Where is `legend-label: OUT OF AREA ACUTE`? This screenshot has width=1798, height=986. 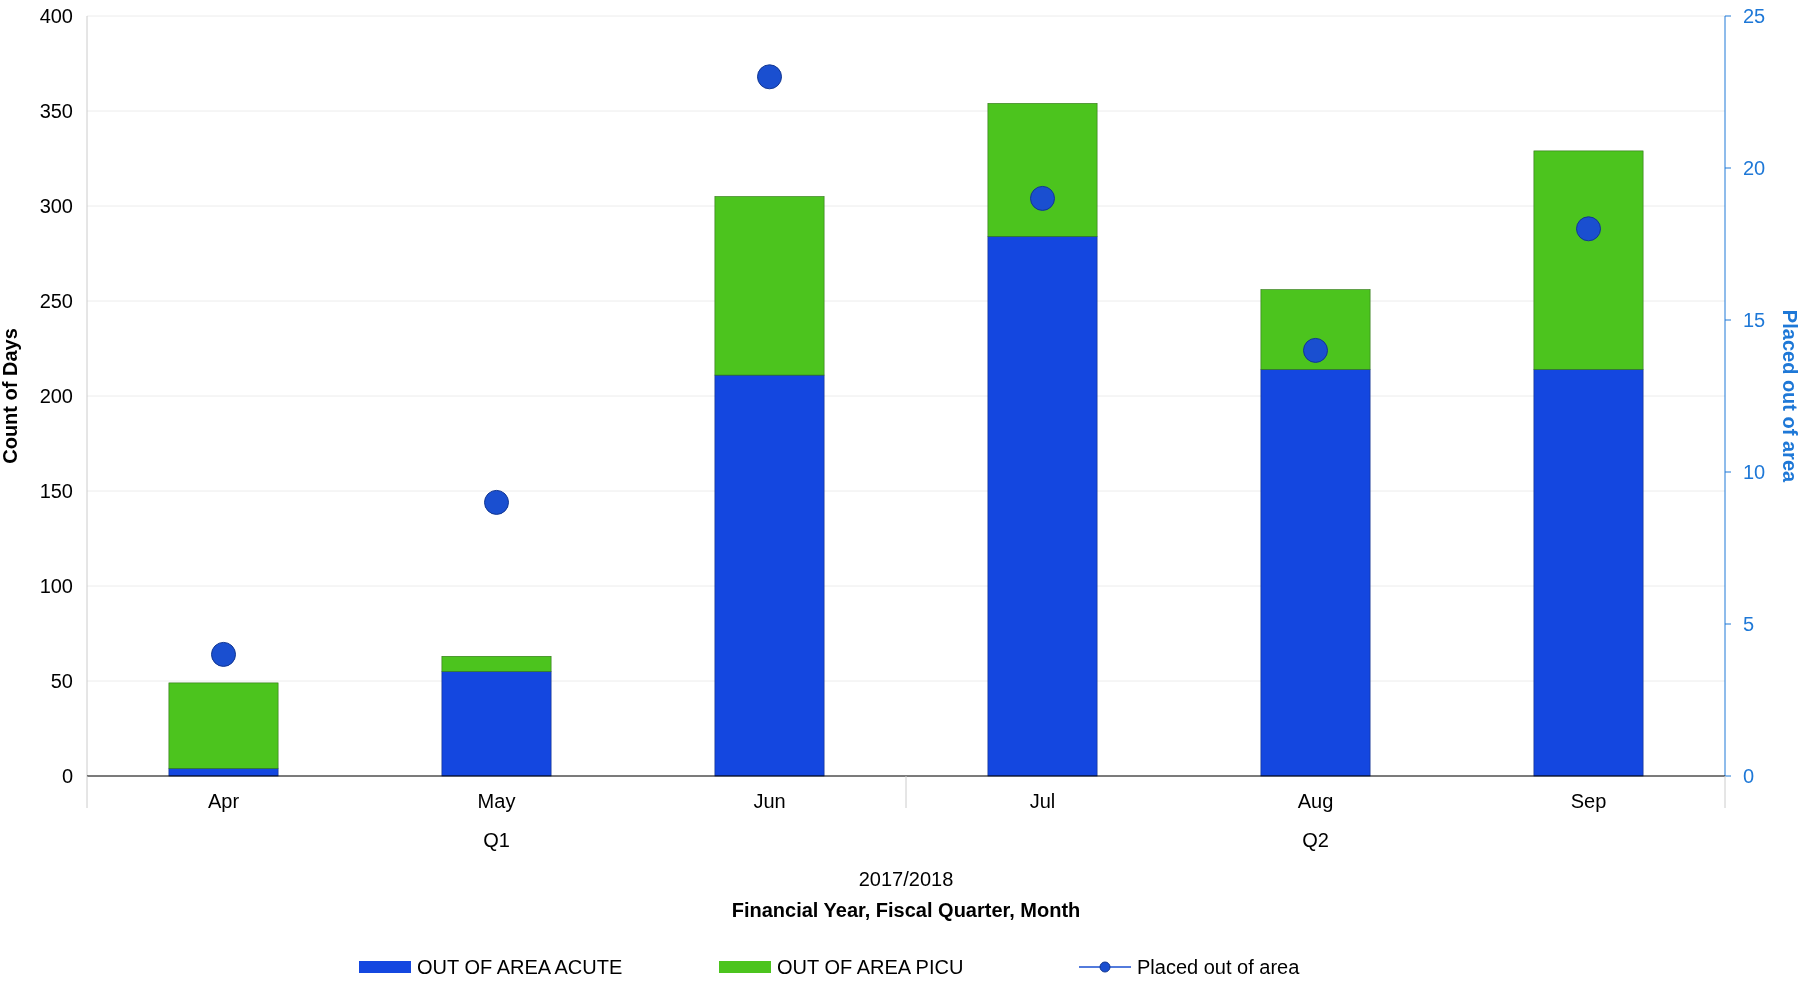
legend-label: OUT OF AREA ACUTE is located at coordinates (520, 967).